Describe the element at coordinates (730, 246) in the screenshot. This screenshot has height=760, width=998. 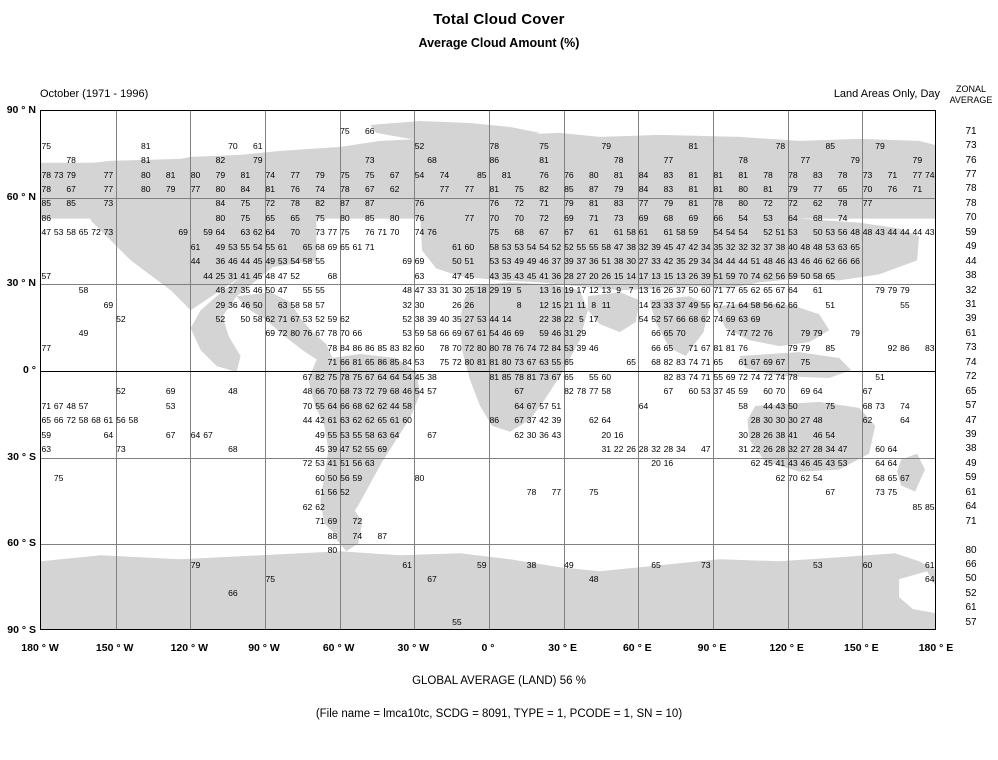
I see `grid-cell-value: 32` at that location.